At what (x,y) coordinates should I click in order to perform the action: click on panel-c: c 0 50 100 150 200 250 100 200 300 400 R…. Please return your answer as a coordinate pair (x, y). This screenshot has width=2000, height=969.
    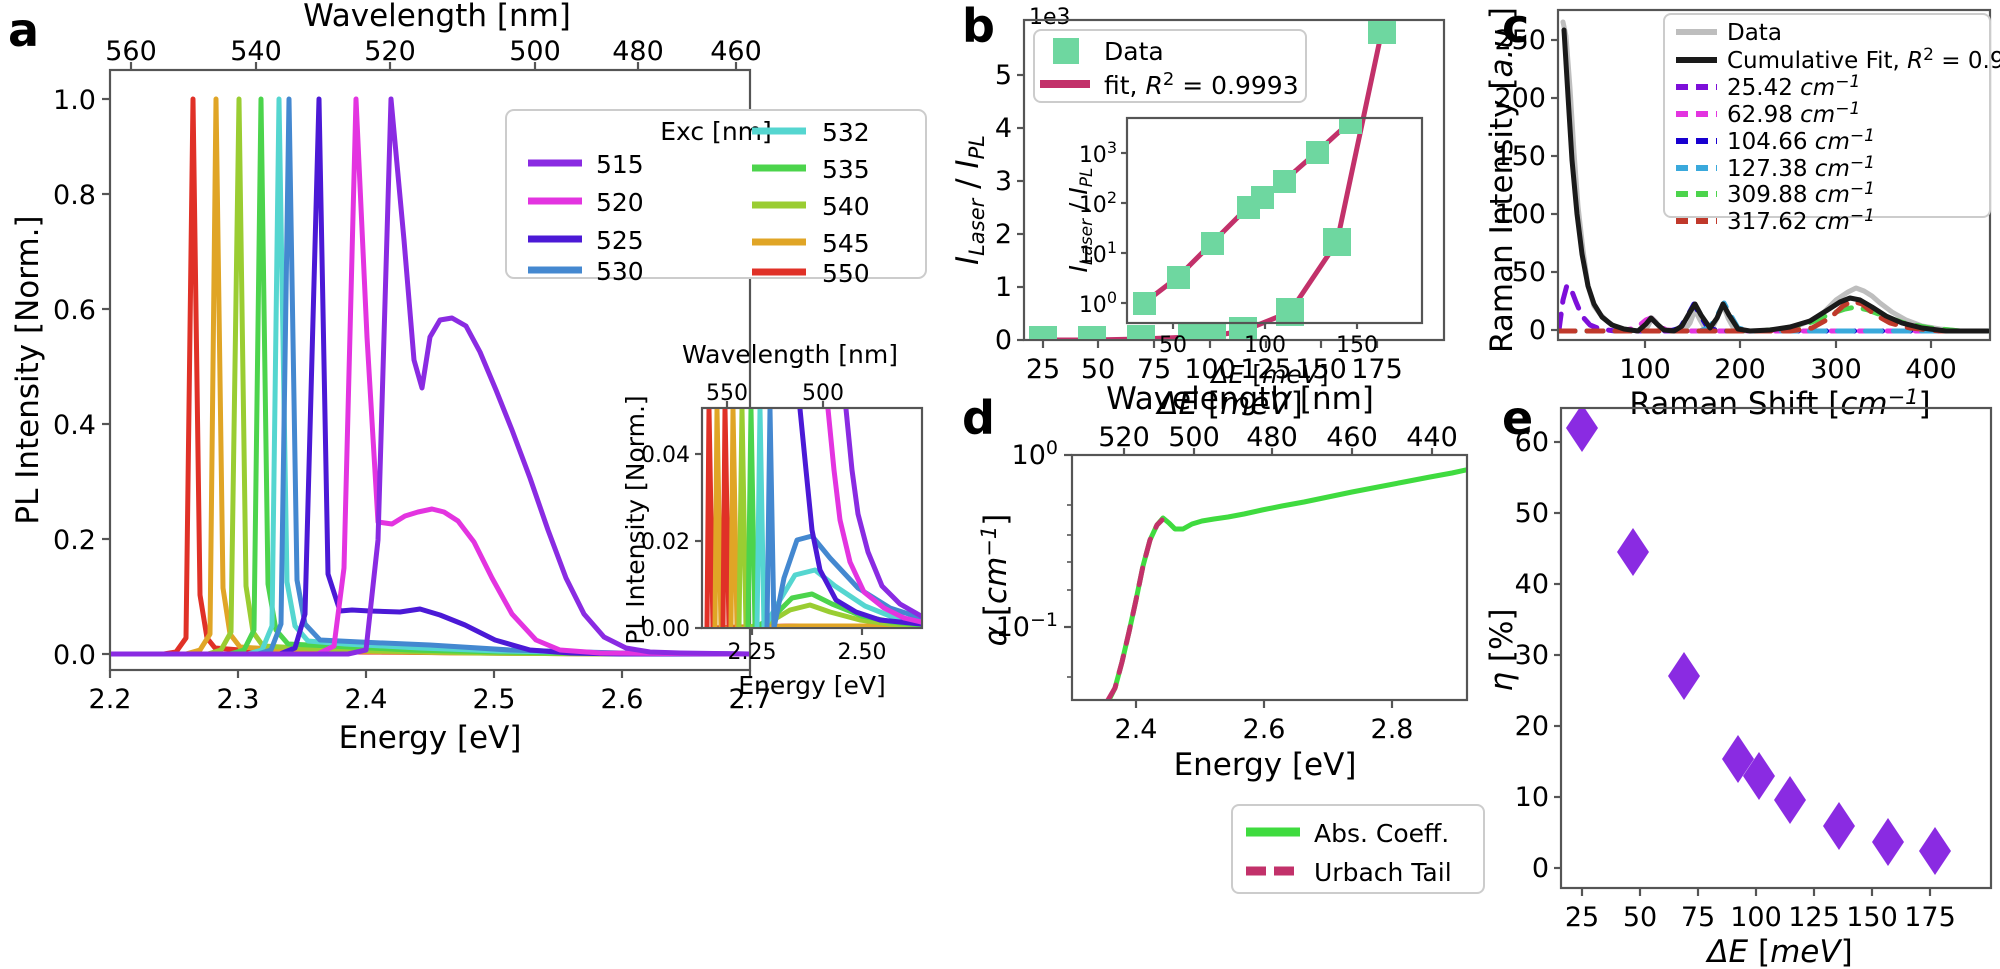
    Looking at the image, I should click on (1742, 211).